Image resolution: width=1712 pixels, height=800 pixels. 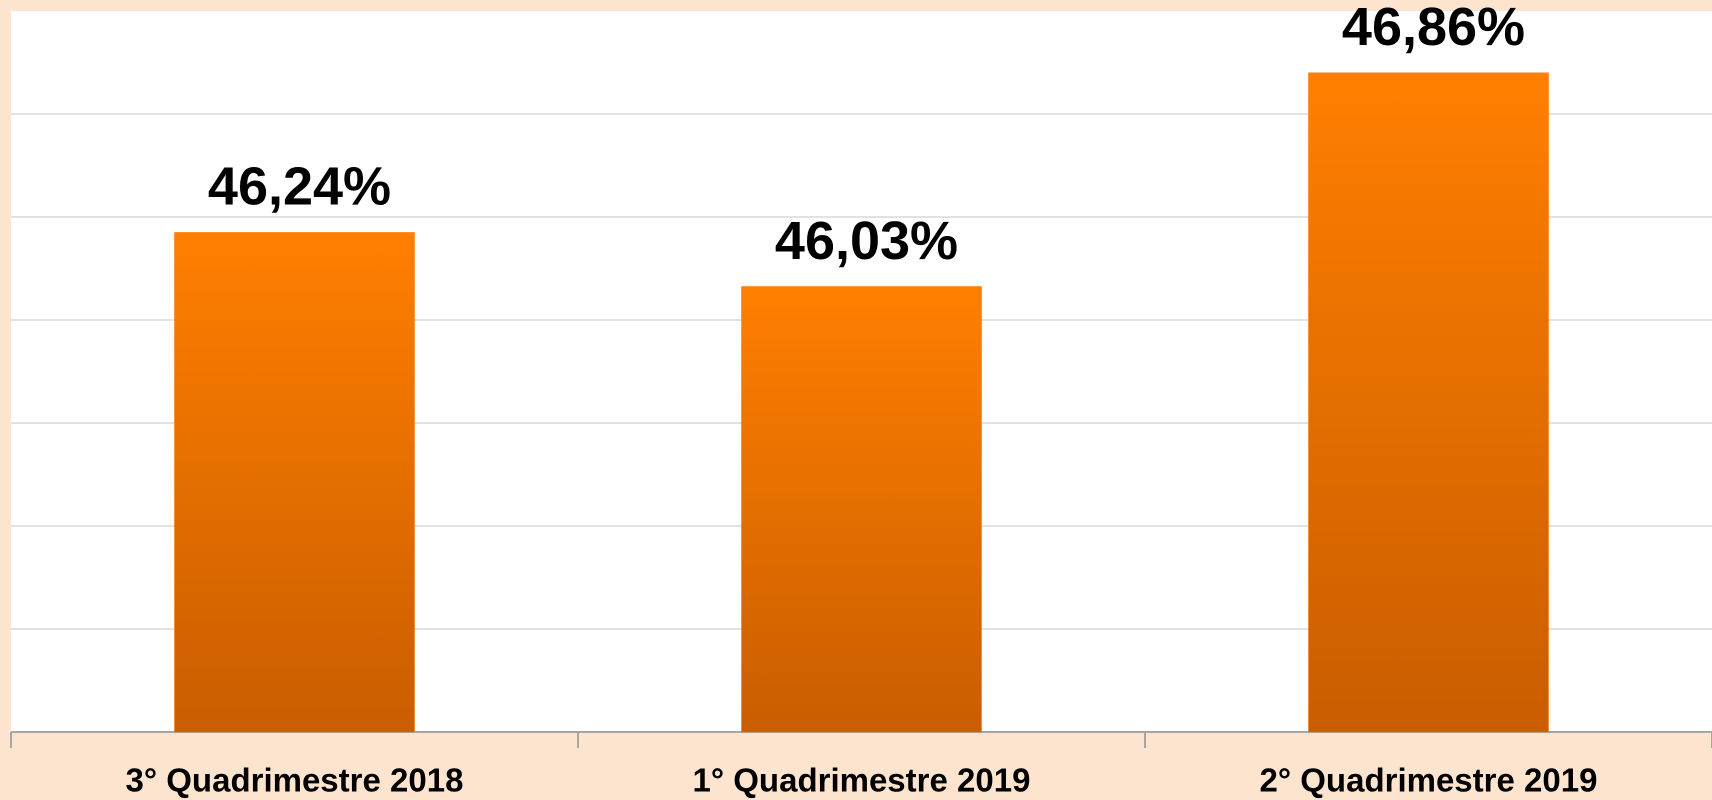 I want to click on x-tick-label: 3° Quadrimestre 2018, so click(x=295, y=780).